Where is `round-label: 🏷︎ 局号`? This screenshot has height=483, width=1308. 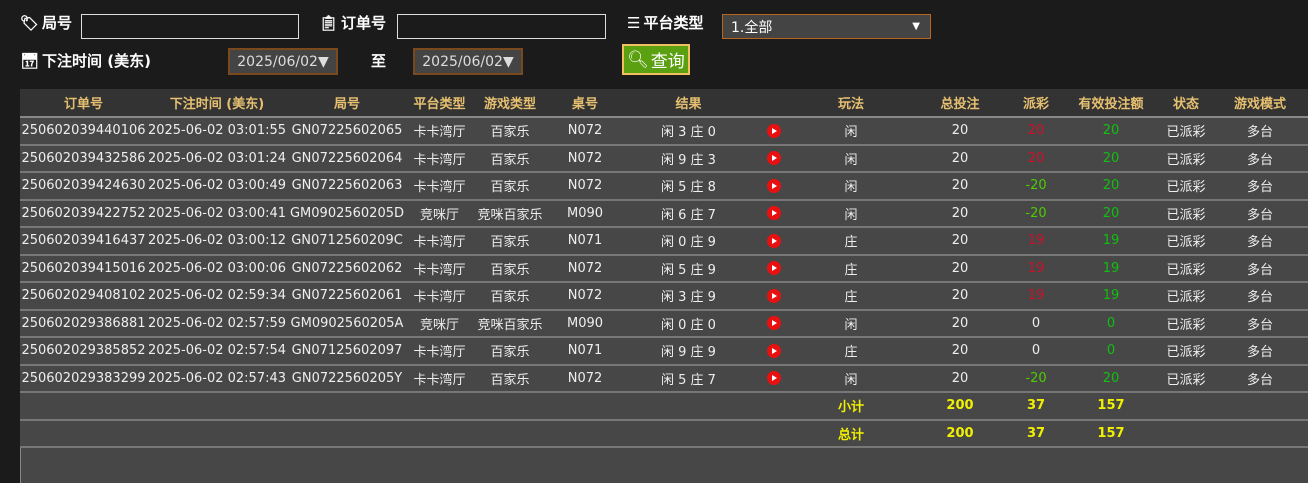
round-label: 🏷︎ 局号 is located at coordinates (46, 23).